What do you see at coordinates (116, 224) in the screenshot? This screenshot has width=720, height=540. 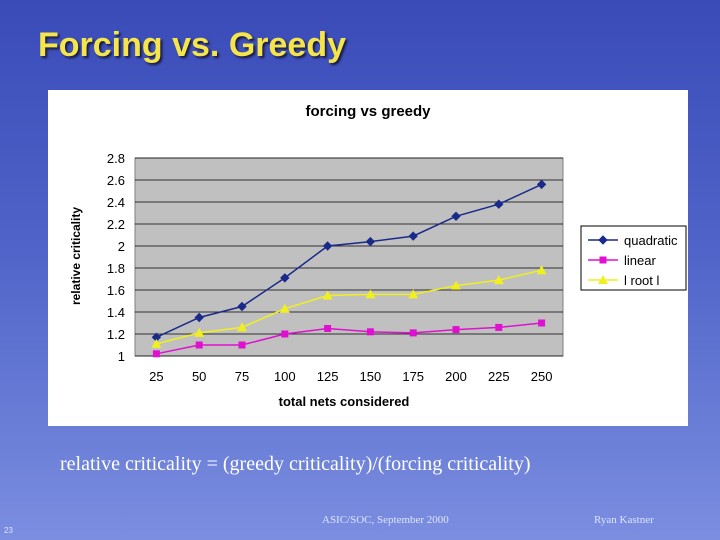 I see `y-tick-label: 2.2` at bounding box center [116, 224].